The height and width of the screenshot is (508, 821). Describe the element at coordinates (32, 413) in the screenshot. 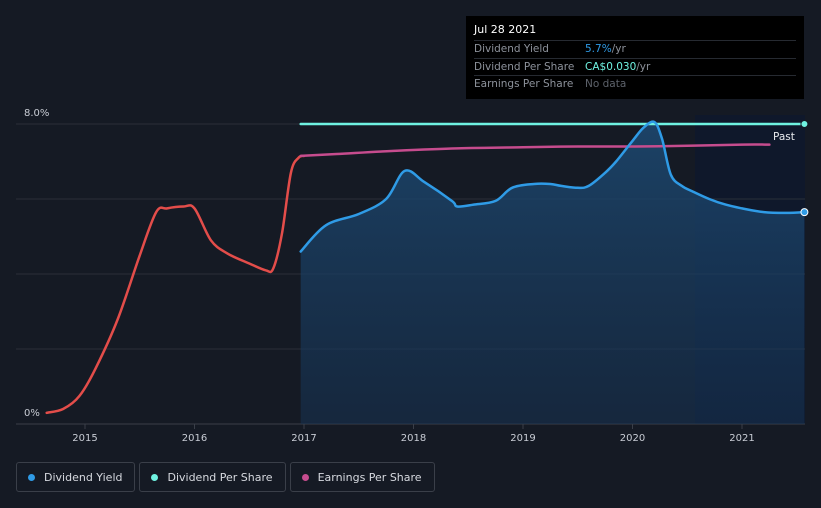

I see `y-tick-label-bottom: 0%` at that location.